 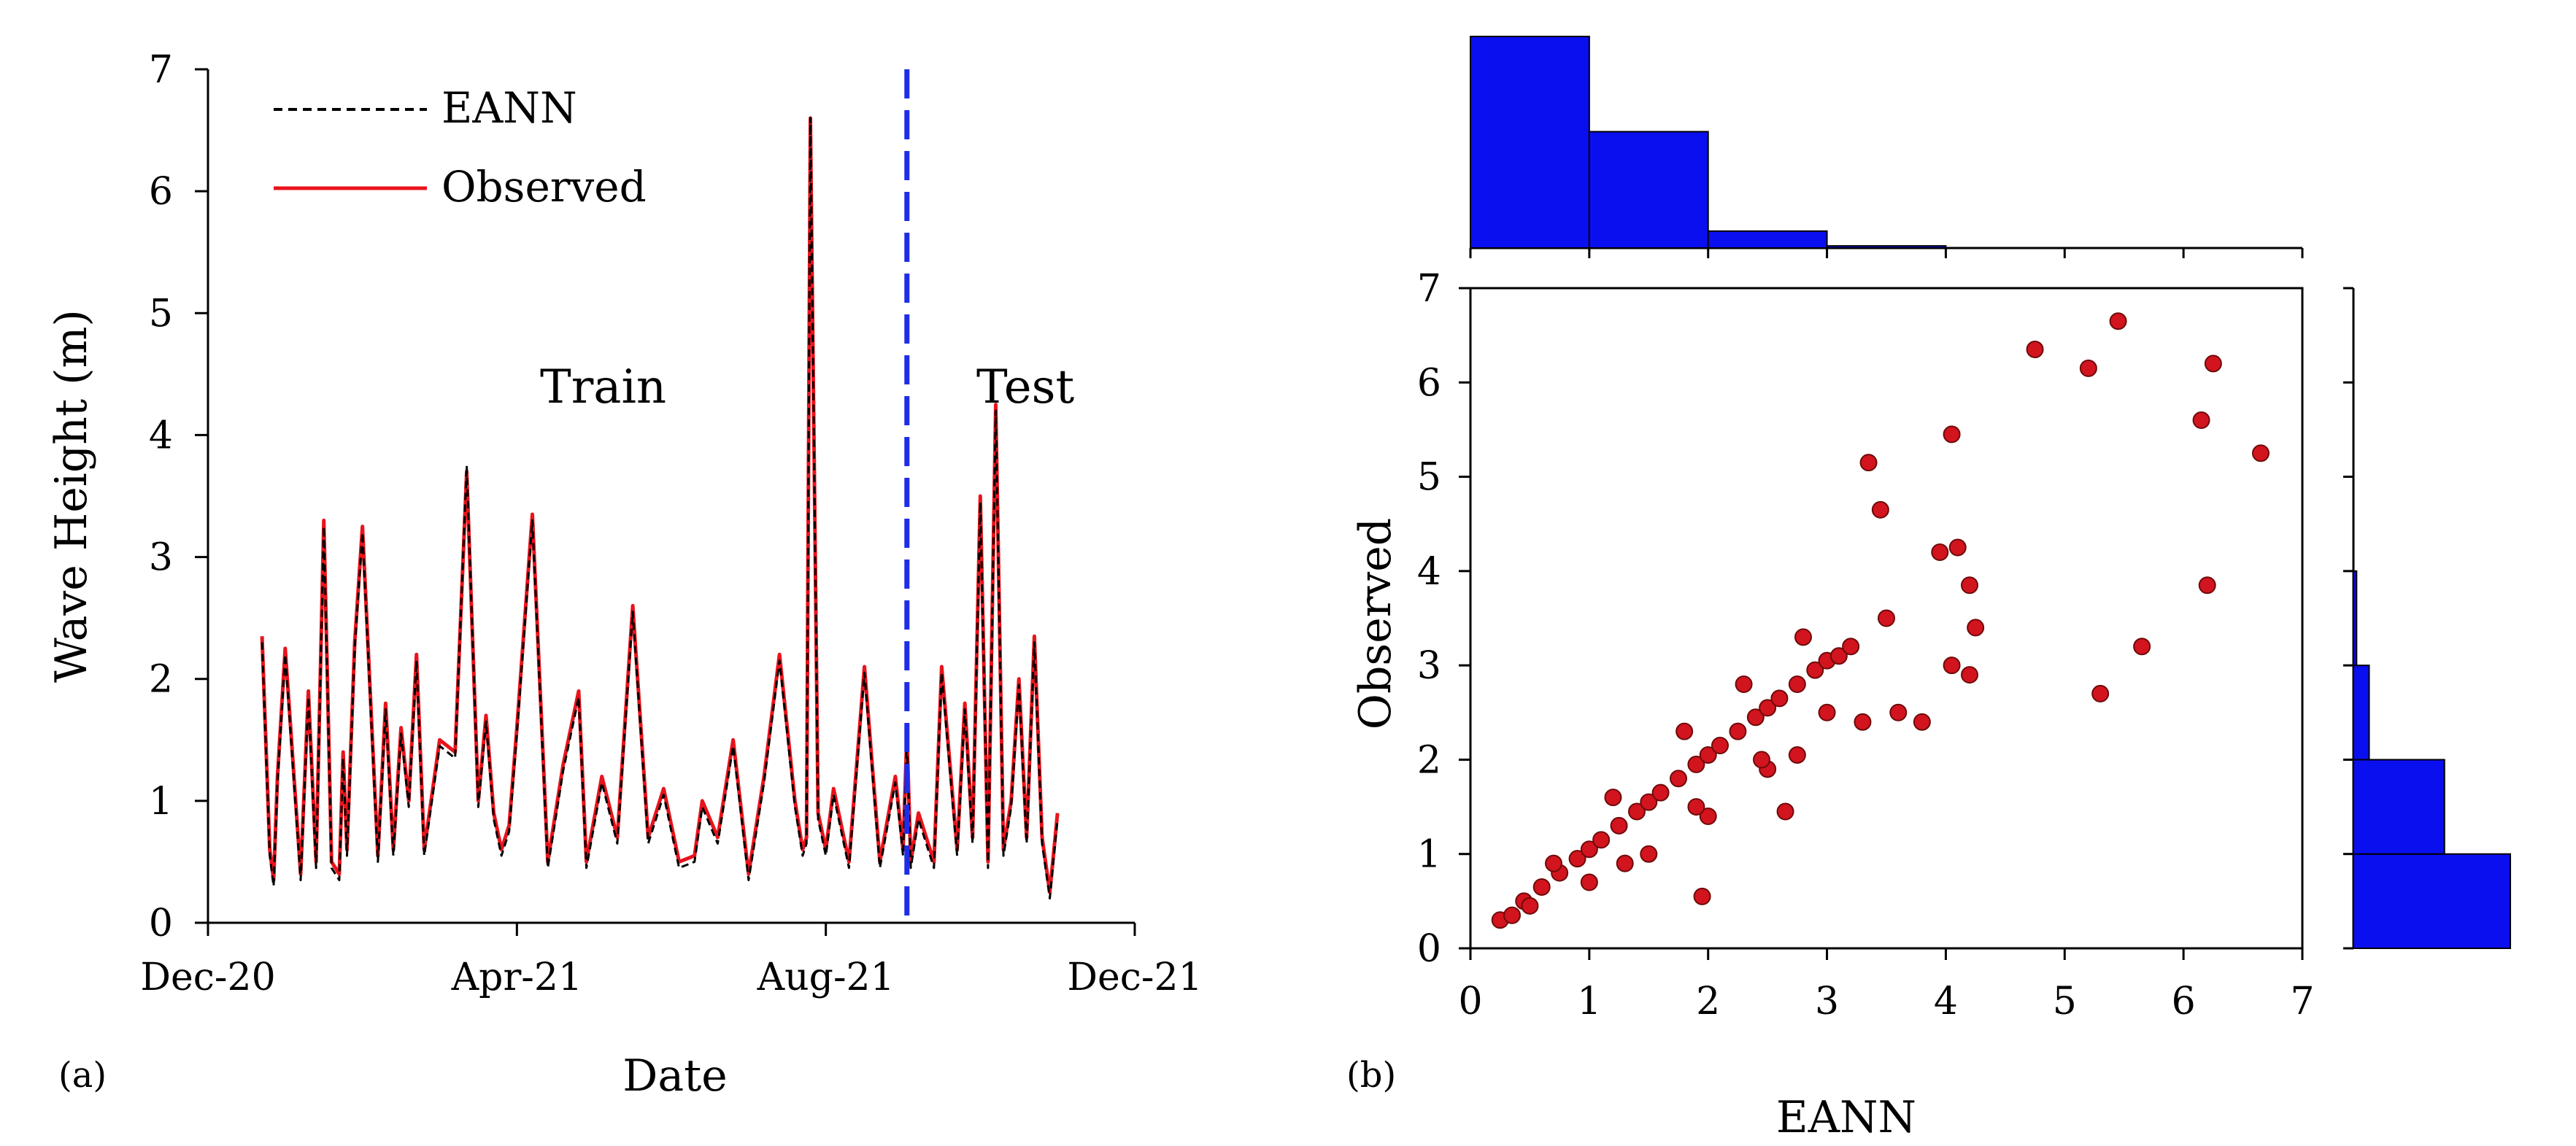 What do you see at coordinates (161, 70) in the screenshot?
I see `y-tick-label-a: 7` at bounding box center [161, 70].